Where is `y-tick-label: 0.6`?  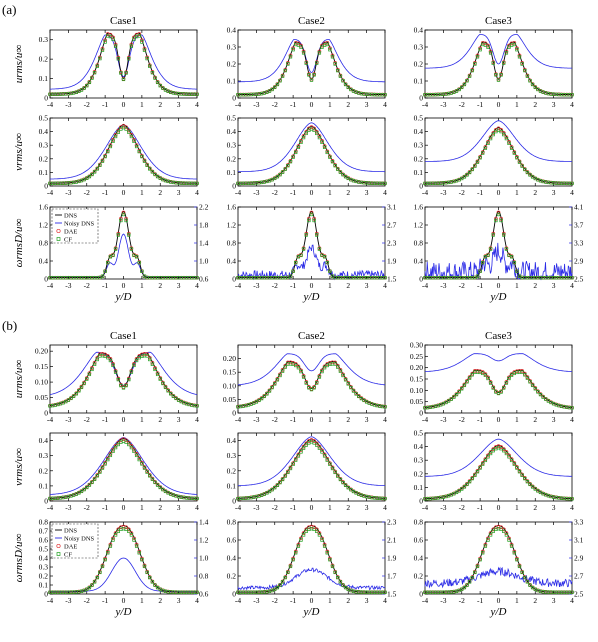 y-tick-label: 0.6 is located at coordinates (232, 540).